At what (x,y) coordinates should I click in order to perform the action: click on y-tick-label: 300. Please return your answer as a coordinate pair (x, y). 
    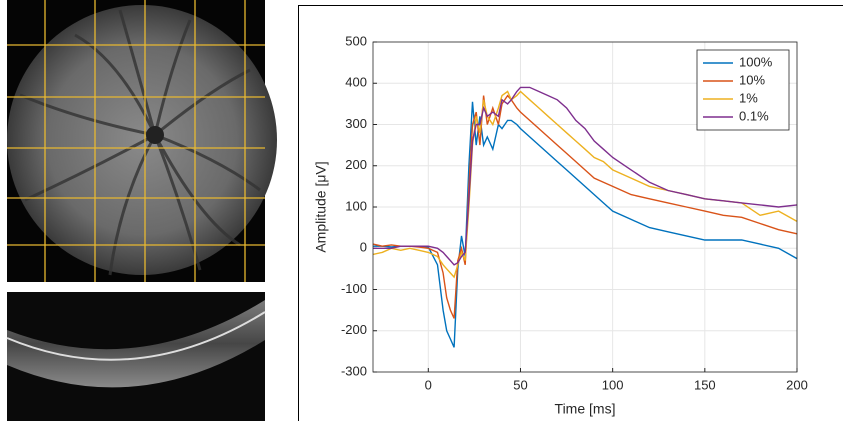
    Looking at the image, I should click on (356, 123).